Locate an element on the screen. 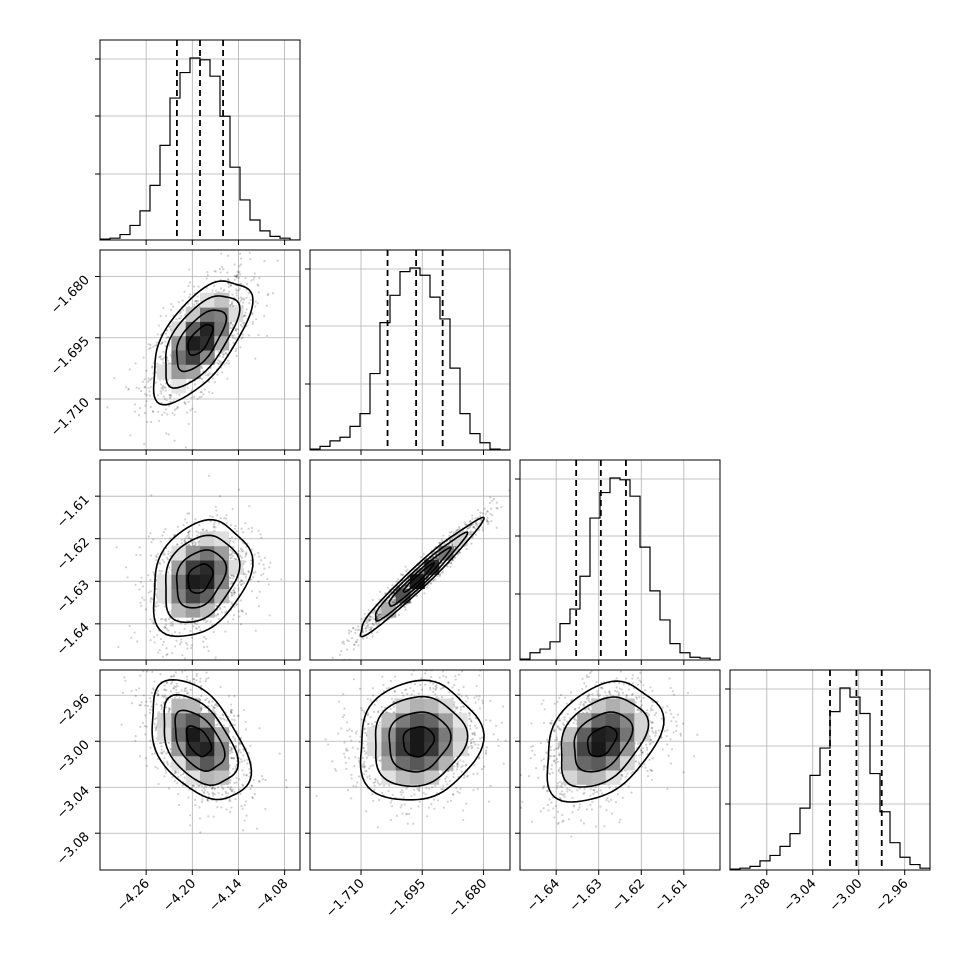 The height and width of the screenshot is (970, 970). contour-line is located at coordinates (203, 578).